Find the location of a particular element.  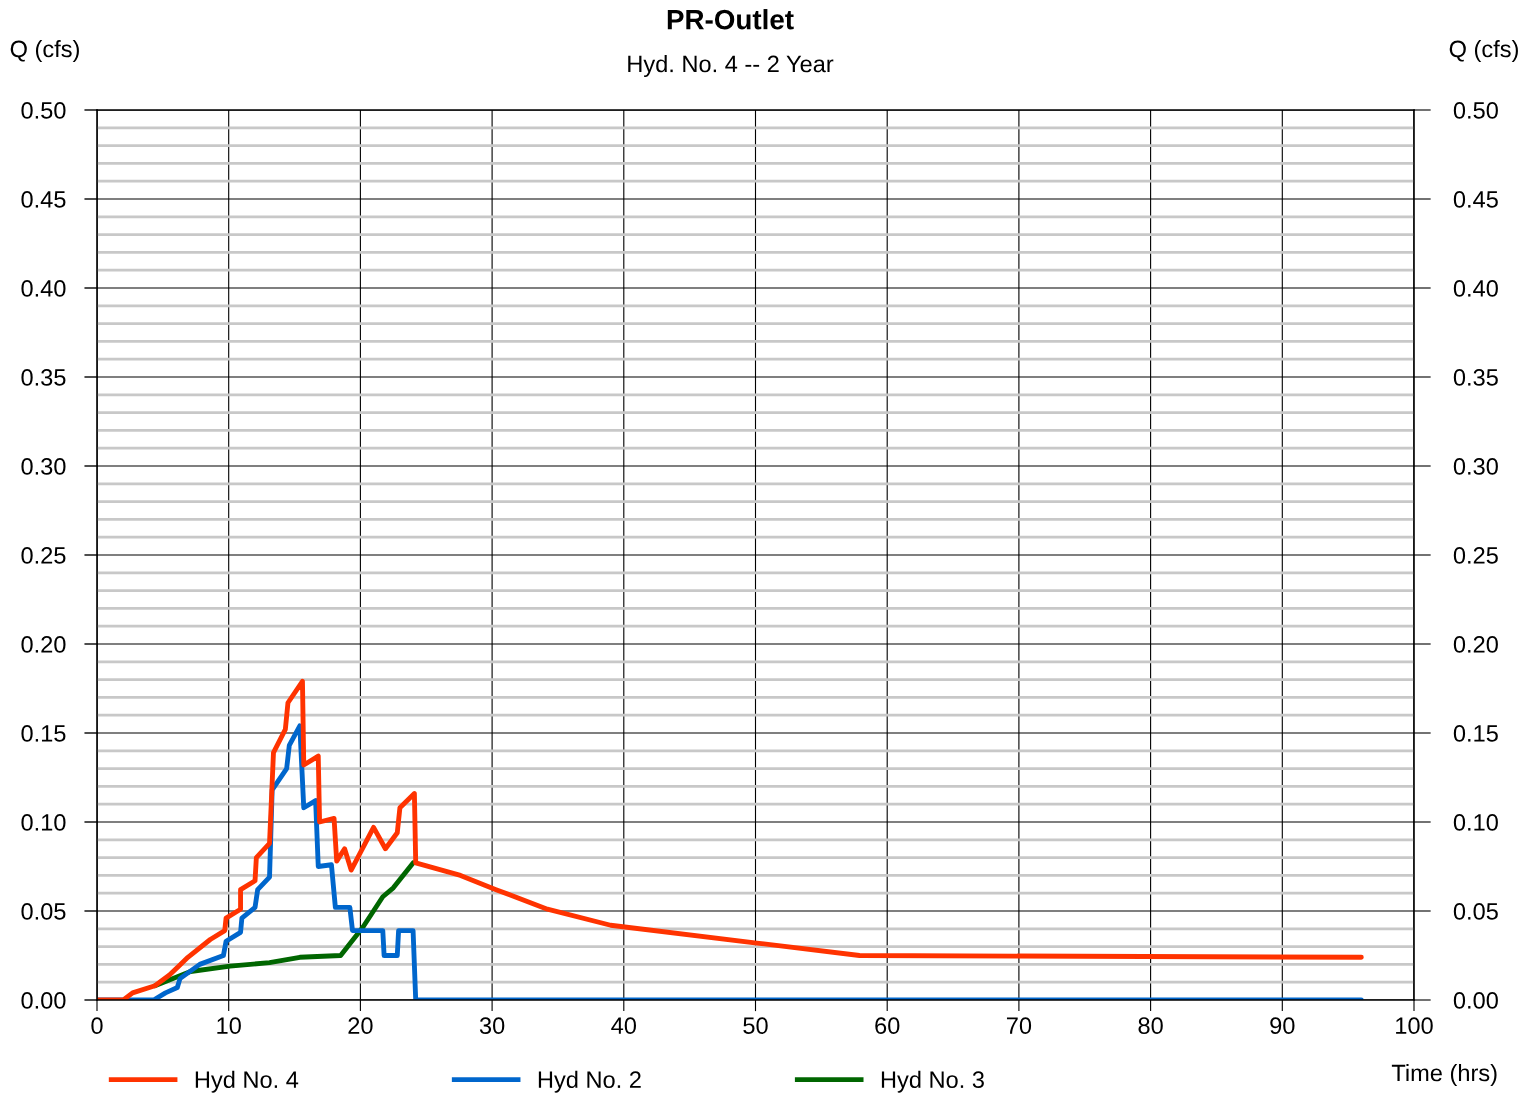

y2-tick-label: 0.25 is located at coordinates (1475, 555).